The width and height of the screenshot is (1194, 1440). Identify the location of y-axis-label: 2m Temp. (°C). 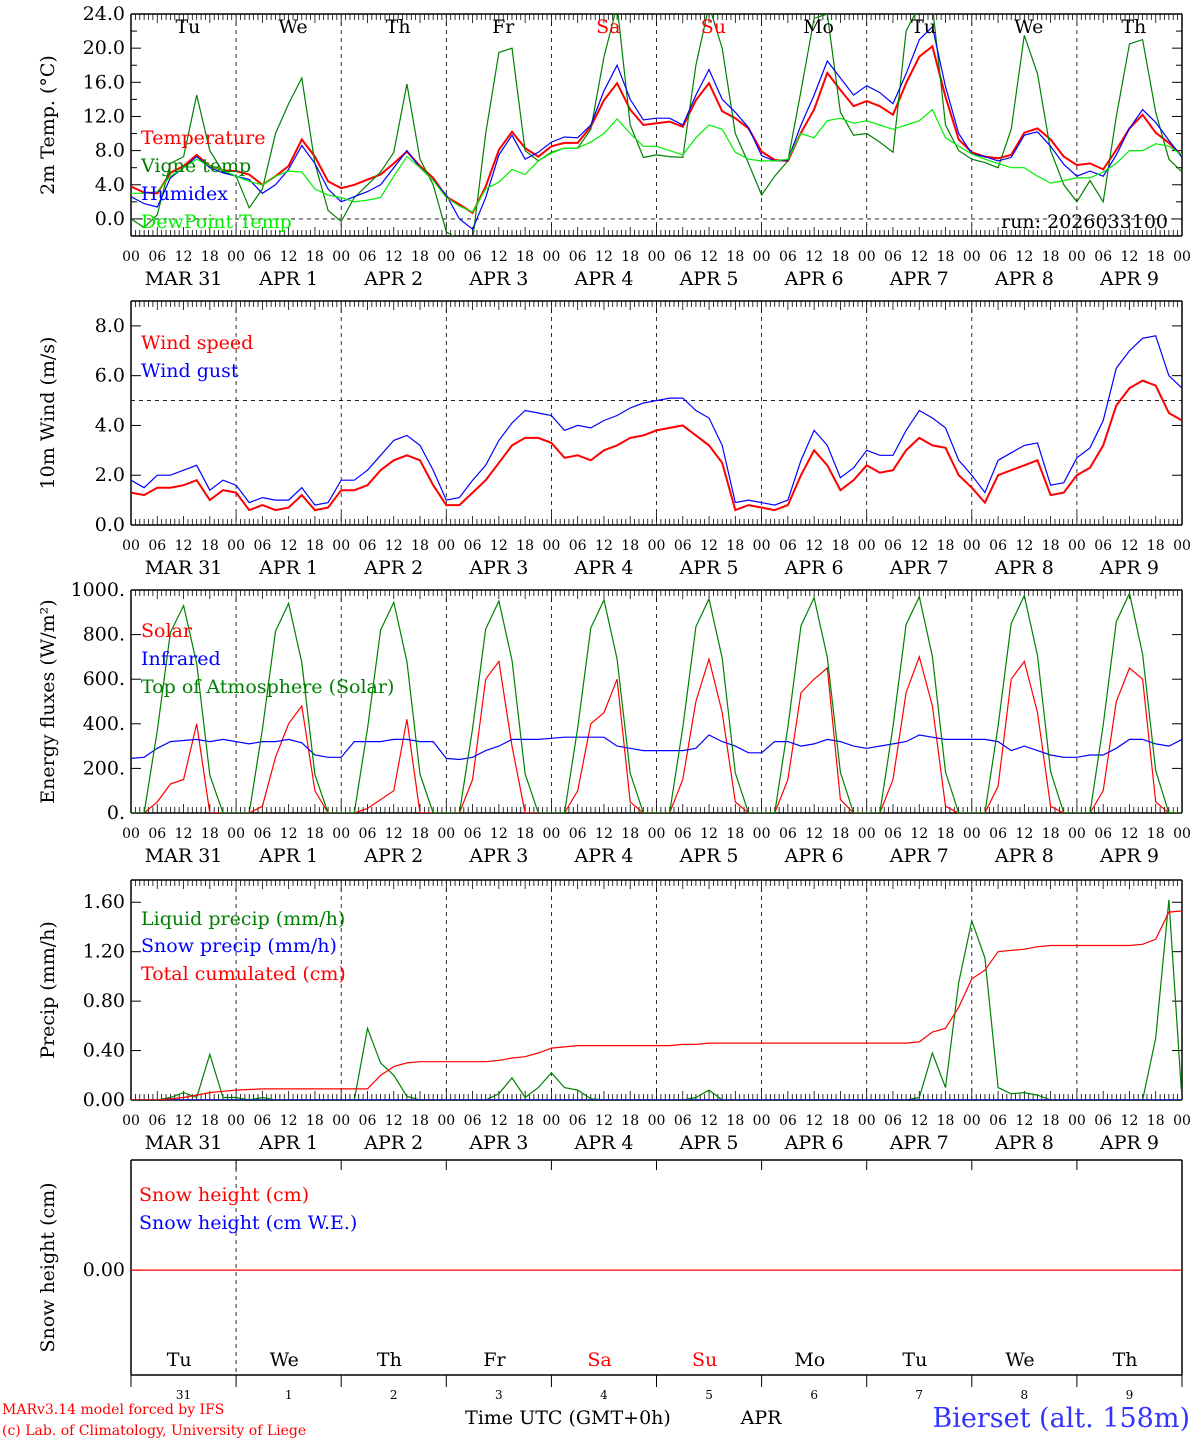
(48, 125).